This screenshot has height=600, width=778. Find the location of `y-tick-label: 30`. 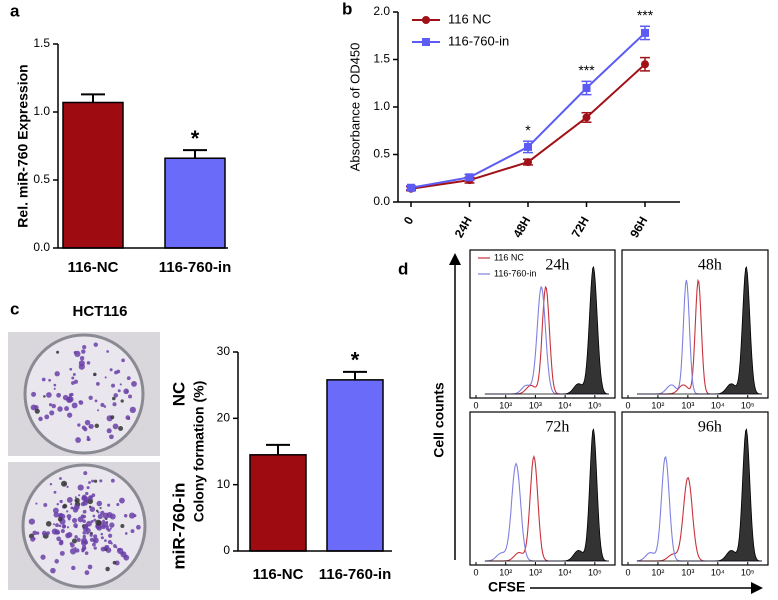

y-tick-label: 30 is located at coordinates (224, 351).